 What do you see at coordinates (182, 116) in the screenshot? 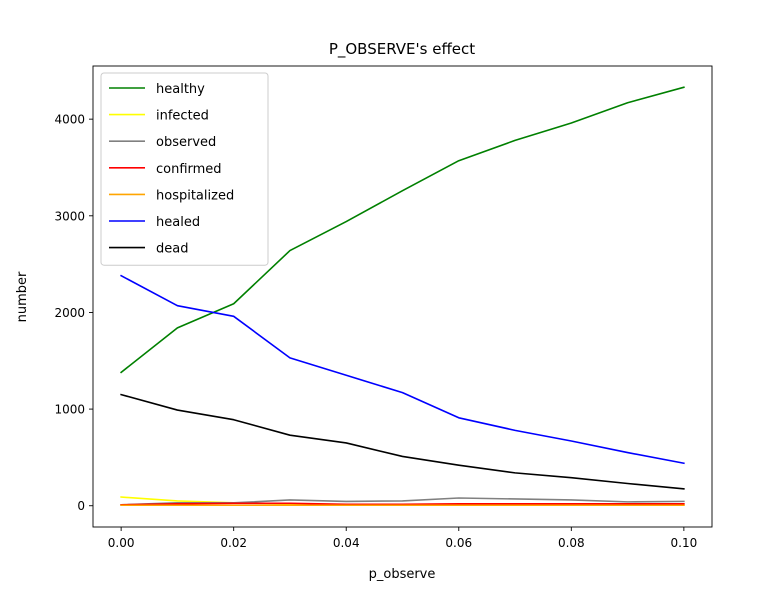
I see `legend-label-infected: infected` at bounding box center [182, 116].